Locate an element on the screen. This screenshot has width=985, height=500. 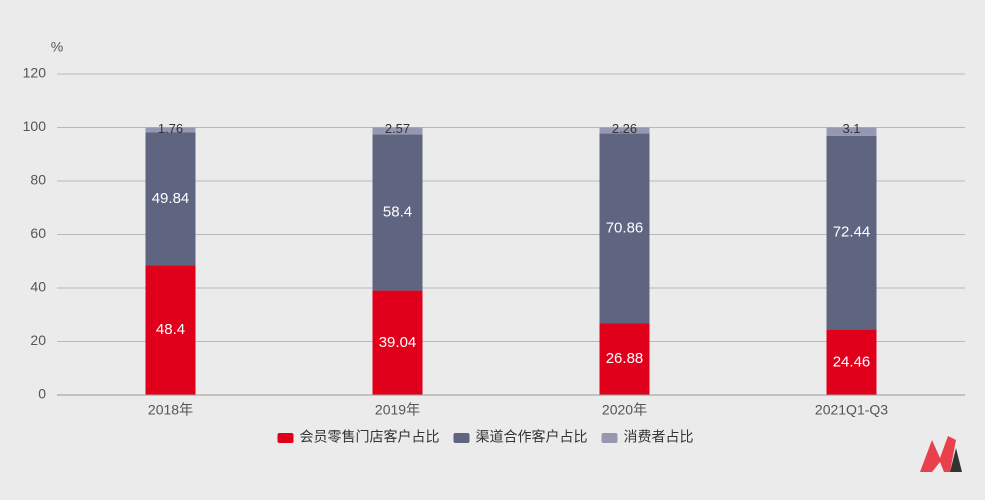
data-label: 3.1 is located at coordinates (851, 128).